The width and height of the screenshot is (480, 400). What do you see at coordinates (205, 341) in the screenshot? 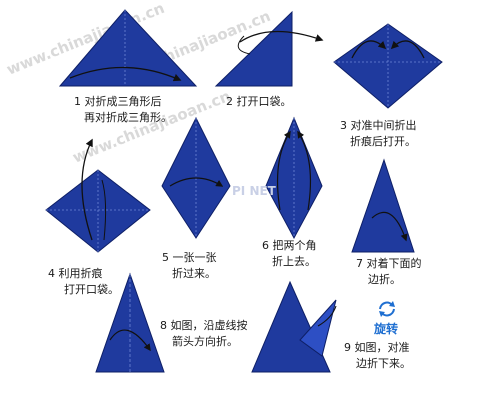
I see `step8-line2: 箭头方向折。` at bounding box center [205, 341].